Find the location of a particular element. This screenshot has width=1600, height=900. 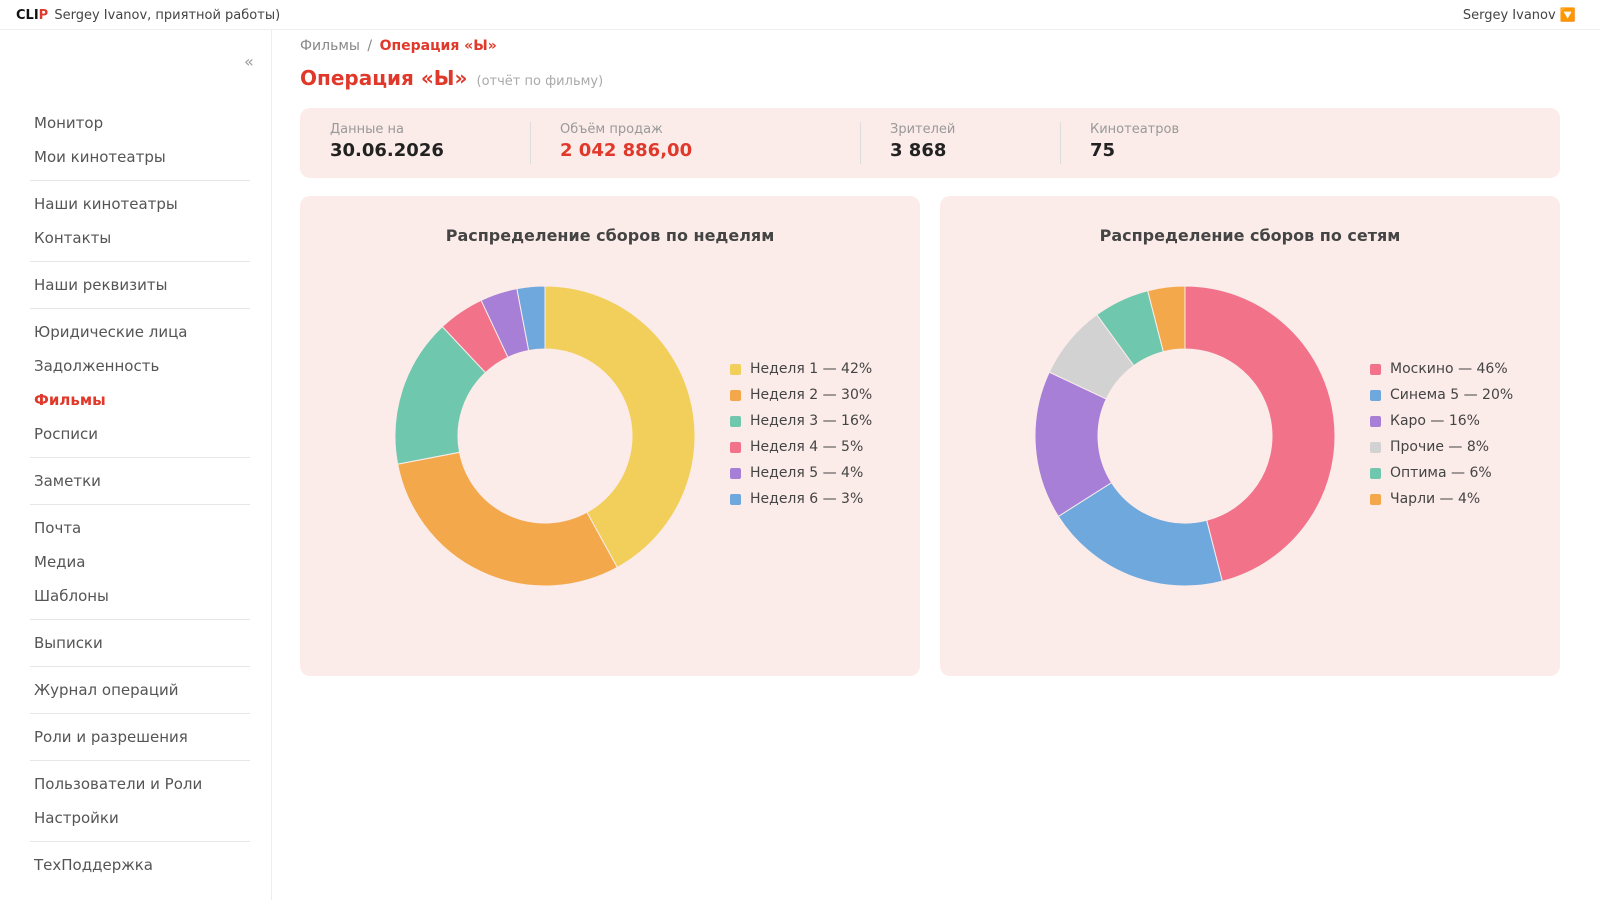

sidebar-item: Наши кинотеатры is located at coordinates (106, 204).